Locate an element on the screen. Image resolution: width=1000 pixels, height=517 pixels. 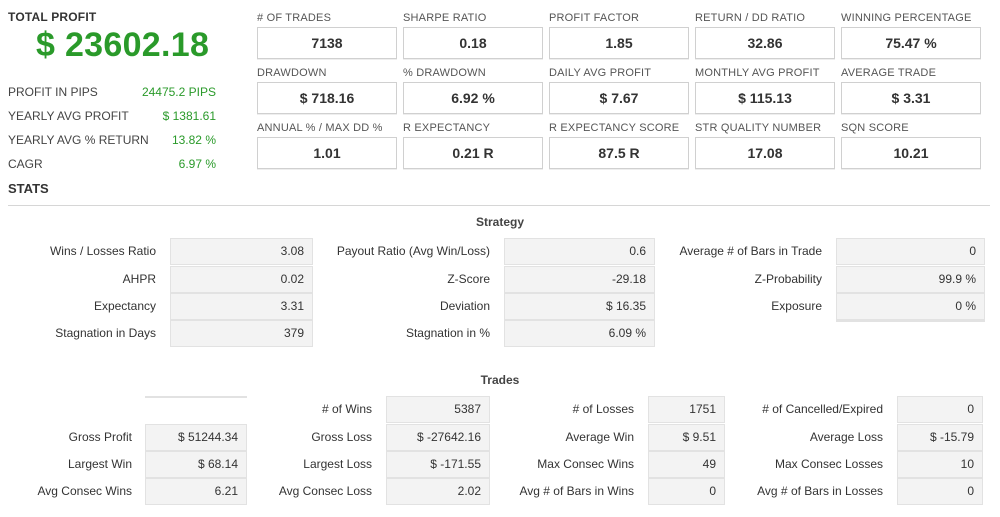
metric-label: RETURN / DD RATIO is located at coordinates (750, 18).